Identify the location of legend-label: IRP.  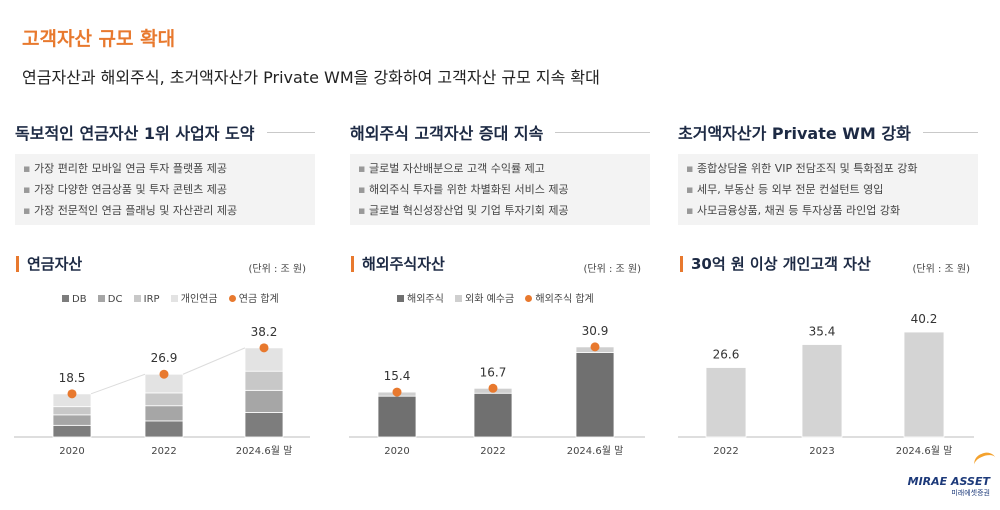
(151, 299).